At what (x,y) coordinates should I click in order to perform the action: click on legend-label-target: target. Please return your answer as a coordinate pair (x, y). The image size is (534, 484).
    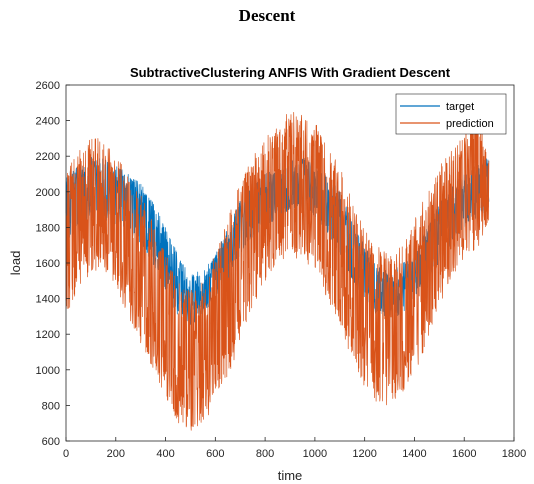
    Looking at the image, I should click on (460, 107).